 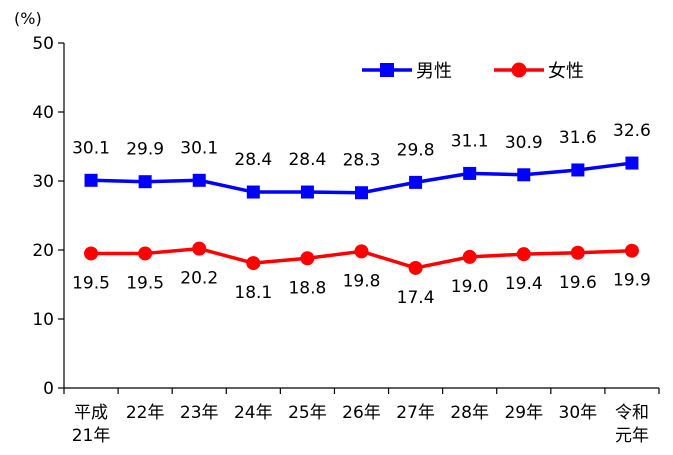 I want to click on data-label: 31.1, so click(x=470, y=141).